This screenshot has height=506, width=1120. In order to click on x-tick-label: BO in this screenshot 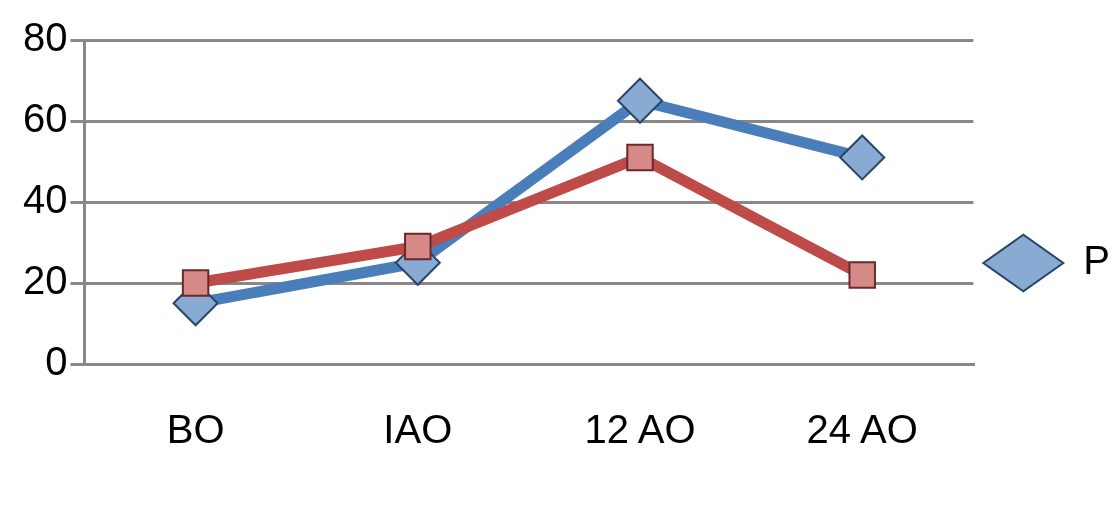, I will do `click(195, 429)`.